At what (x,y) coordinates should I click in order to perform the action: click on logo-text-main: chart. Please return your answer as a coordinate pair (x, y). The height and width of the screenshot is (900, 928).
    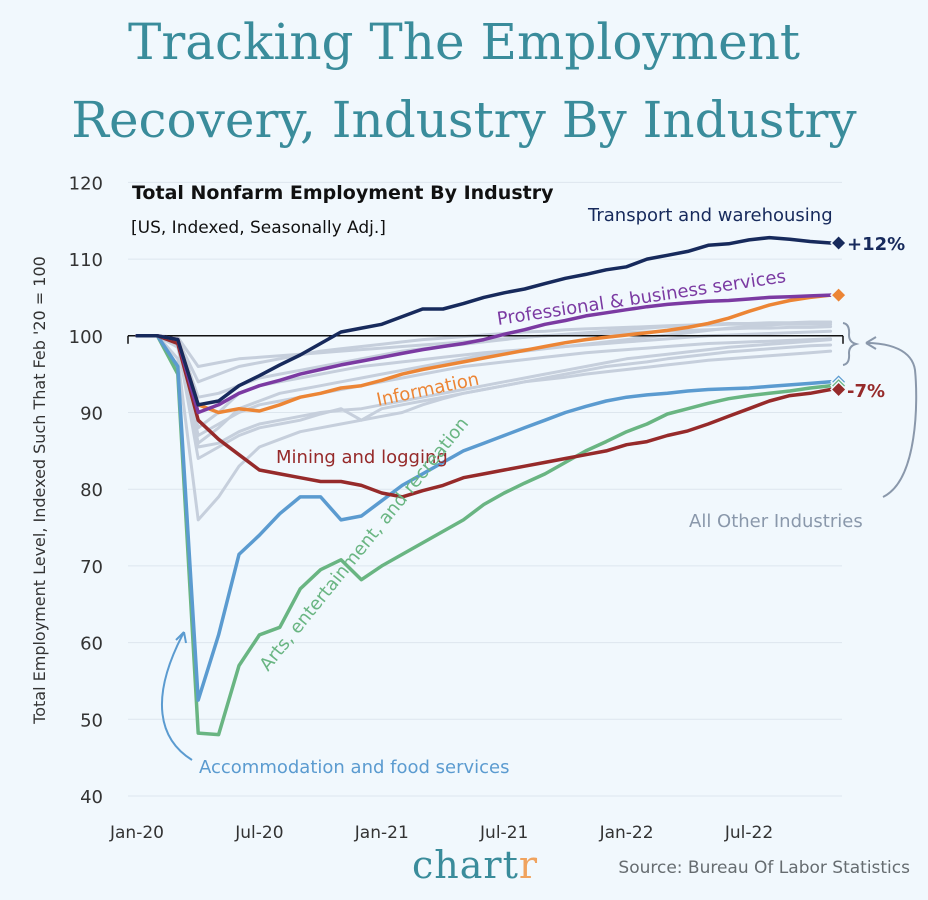
    Looking at the image, I should click on (465, 865).